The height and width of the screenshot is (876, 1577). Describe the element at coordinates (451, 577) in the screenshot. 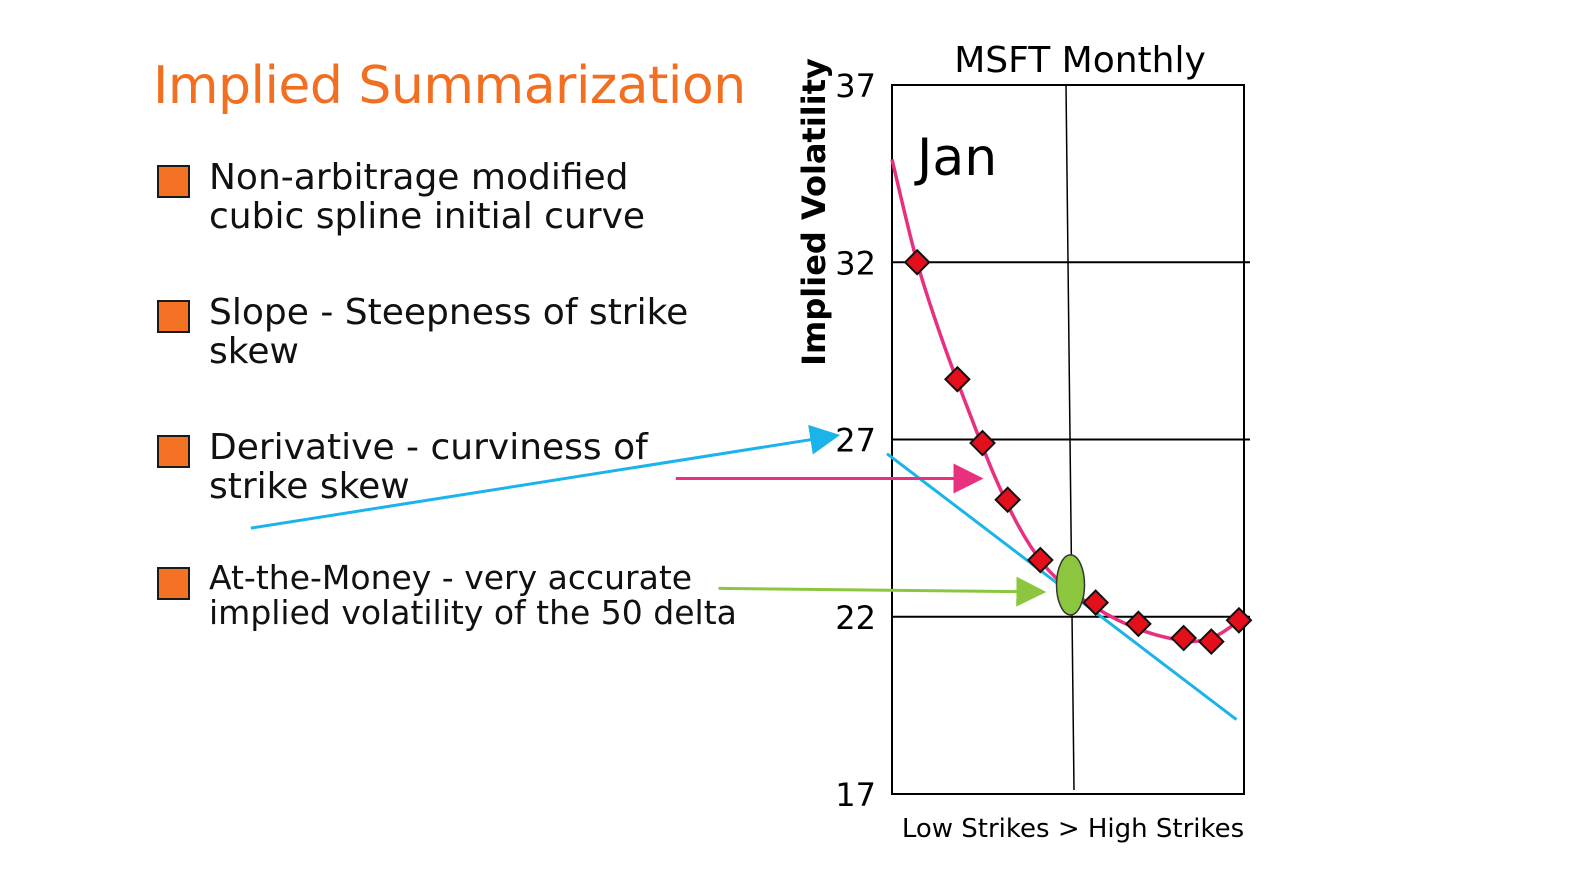

I see `bullet-line: At-the-Money - very accurate` at that location.